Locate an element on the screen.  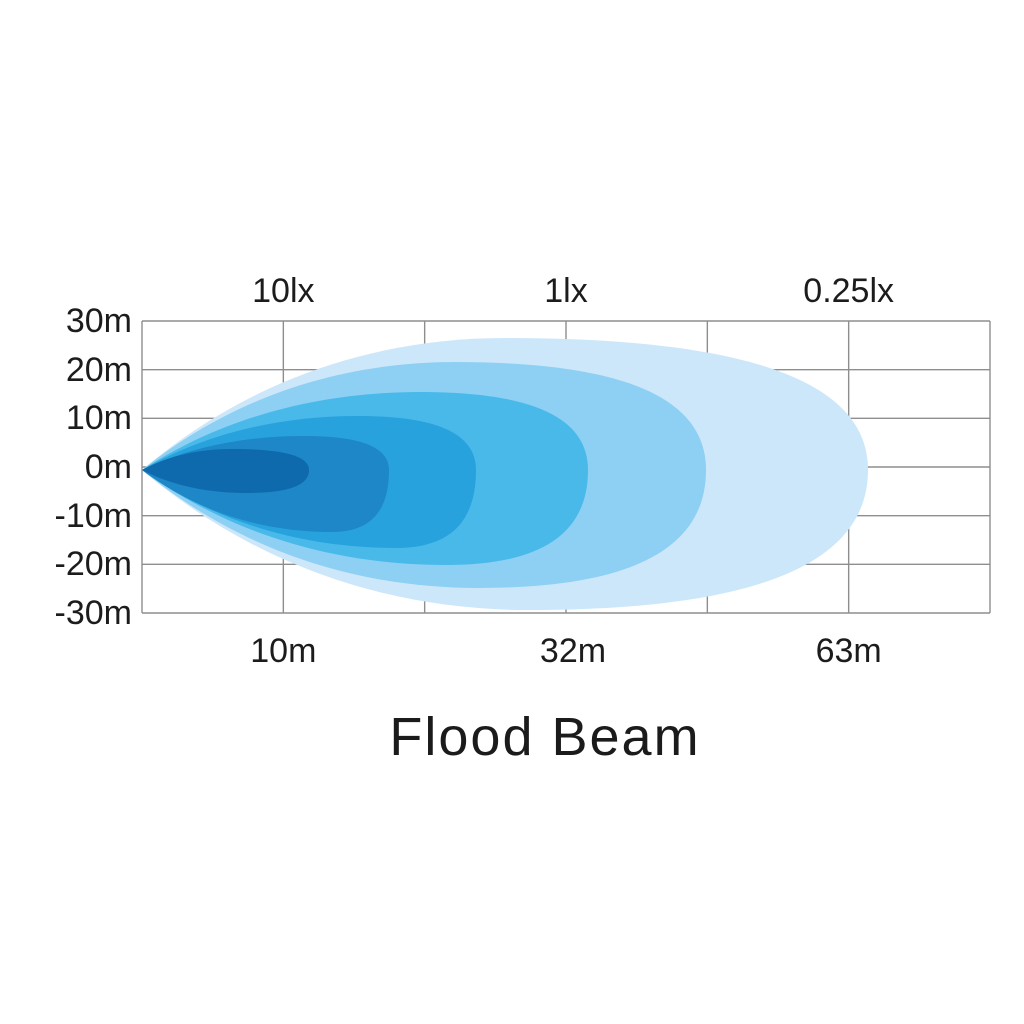
beam-contour-zone-1-core is located at coordinates (225, 471).